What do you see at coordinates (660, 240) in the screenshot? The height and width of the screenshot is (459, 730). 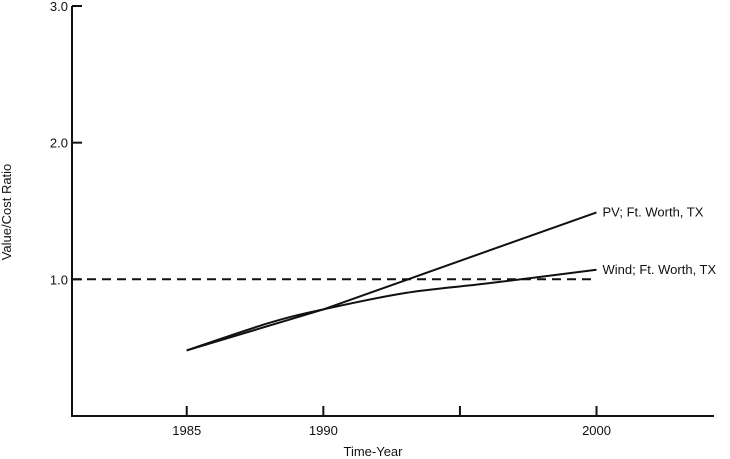 I see `series-labels: PV; Ft. Worth, TX Wind; Ft. Worth, TX` at bounding box center [660, 240].